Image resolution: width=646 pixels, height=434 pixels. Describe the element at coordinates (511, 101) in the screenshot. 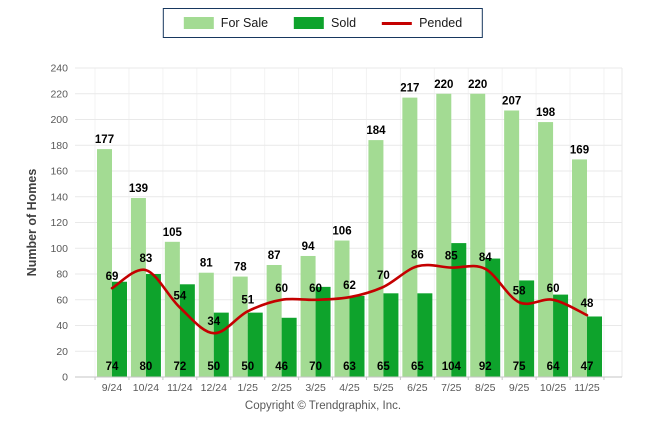

I see `for-sale-value-label: 207` at that location.